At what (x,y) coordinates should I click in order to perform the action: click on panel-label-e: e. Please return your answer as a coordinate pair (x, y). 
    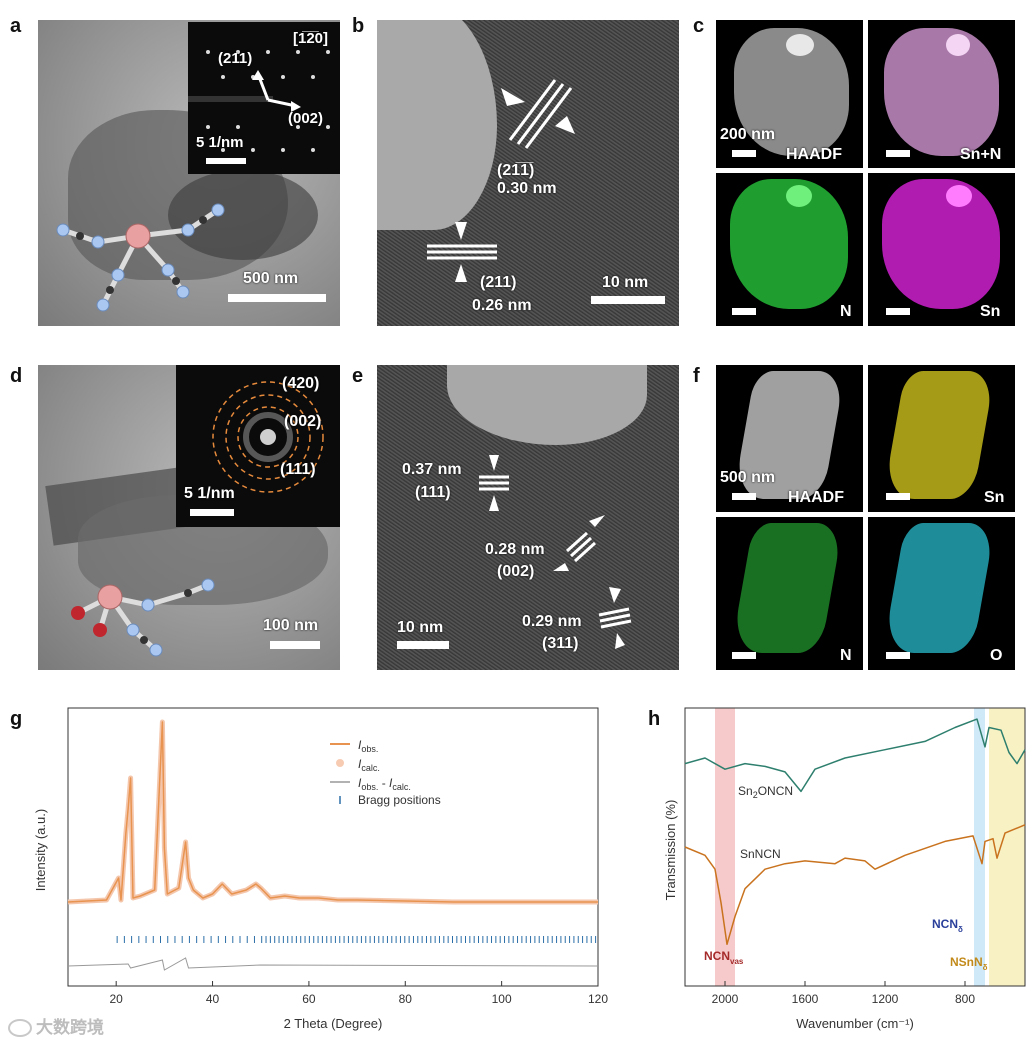
    Looking at the image, I should click on (358, 376).